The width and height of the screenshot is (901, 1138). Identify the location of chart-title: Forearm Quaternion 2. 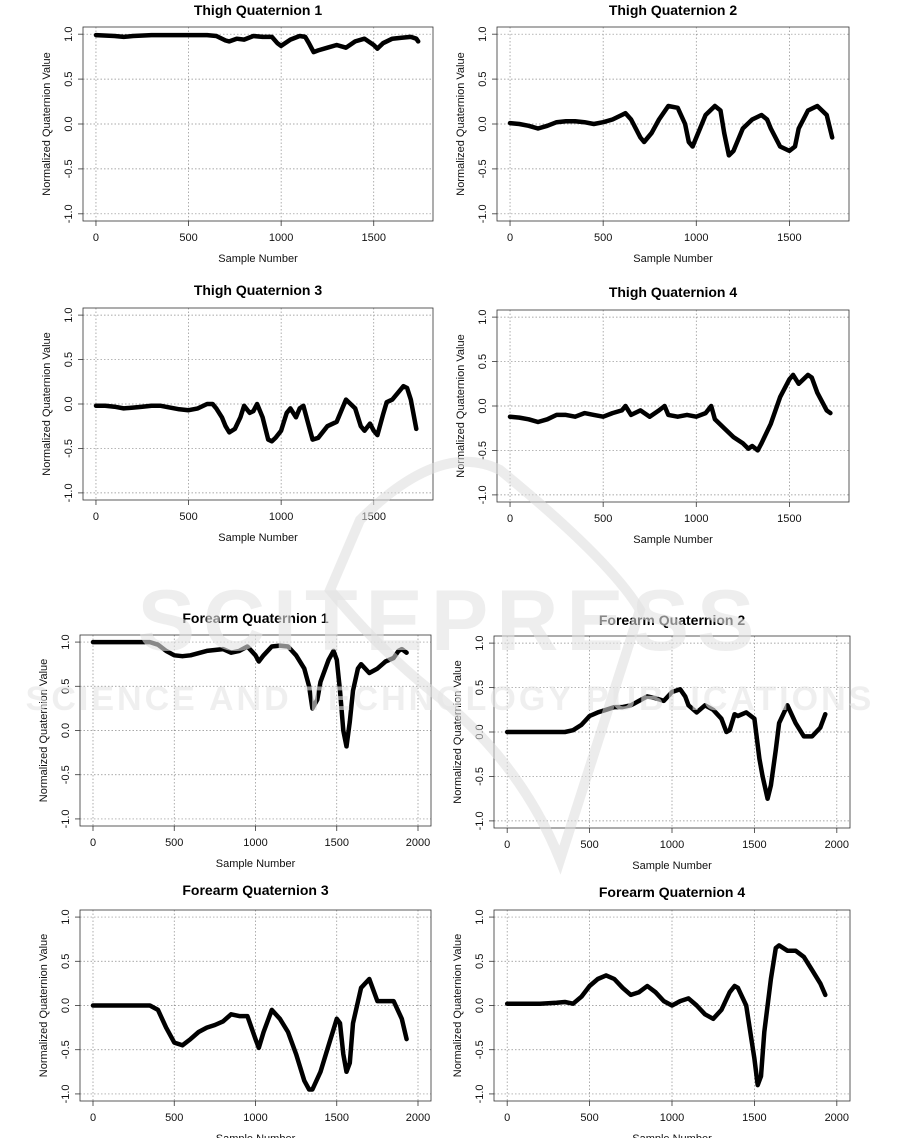
(672, 620).